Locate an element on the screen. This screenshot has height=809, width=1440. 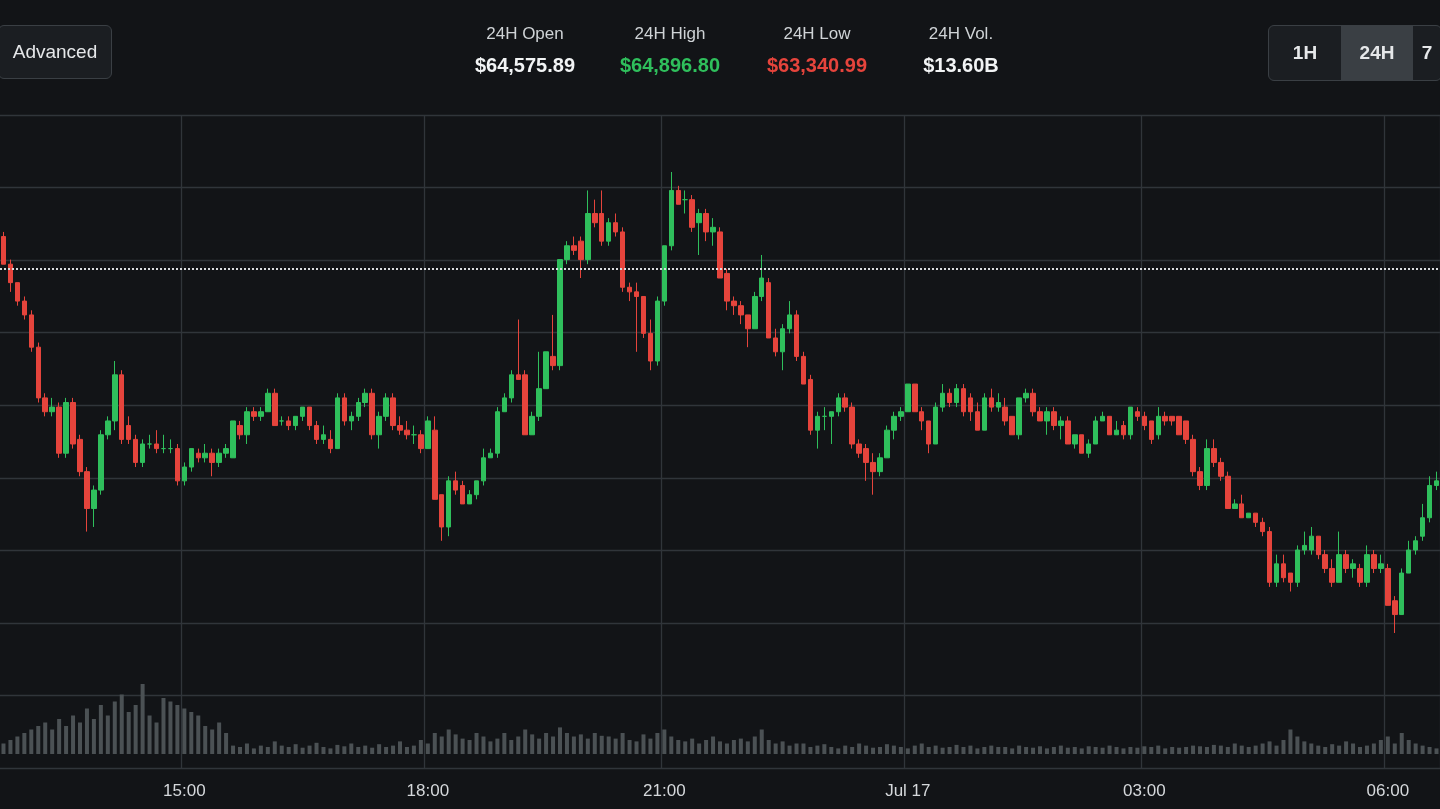
text: 7 is located at coordinates (1427, 53).